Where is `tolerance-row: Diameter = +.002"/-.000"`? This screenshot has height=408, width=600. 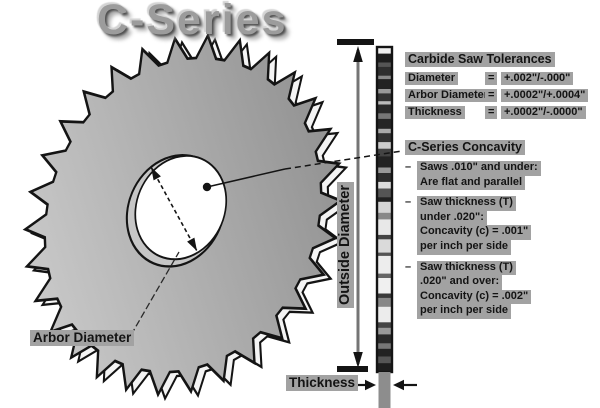
tolerance-row: Diameter = +.002"/-.000" is located at coordinates (502, 78).